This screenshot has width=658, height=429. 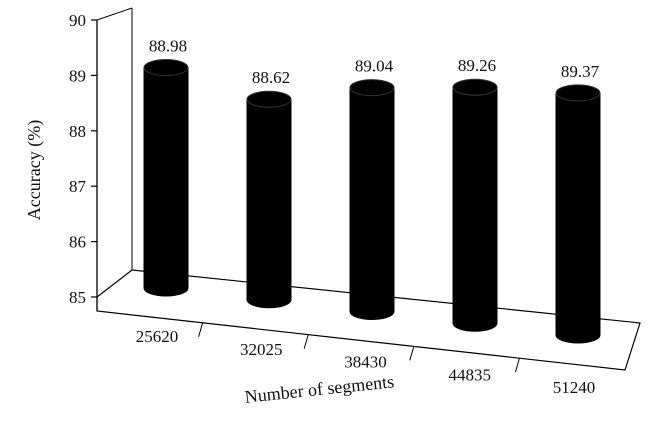 I want to click on y-tick-label: 88, so click(x=77, y=131).